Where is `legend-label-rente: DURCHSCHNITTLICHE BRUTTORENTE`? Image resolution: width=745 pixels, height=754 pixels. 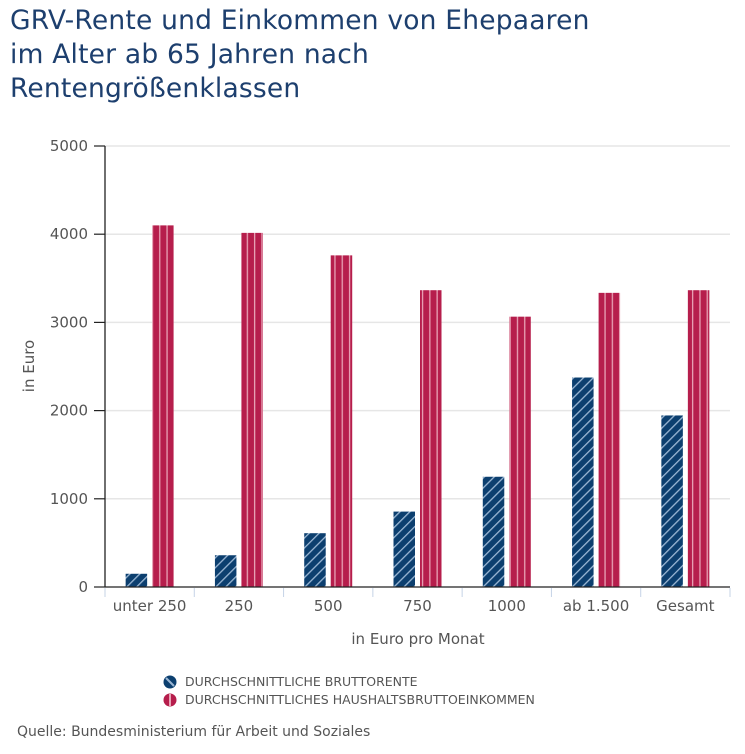
legend-label-rente: DURCHSCHNITTLICHE BRUTTORENTE is located at coordinates (301, 681).